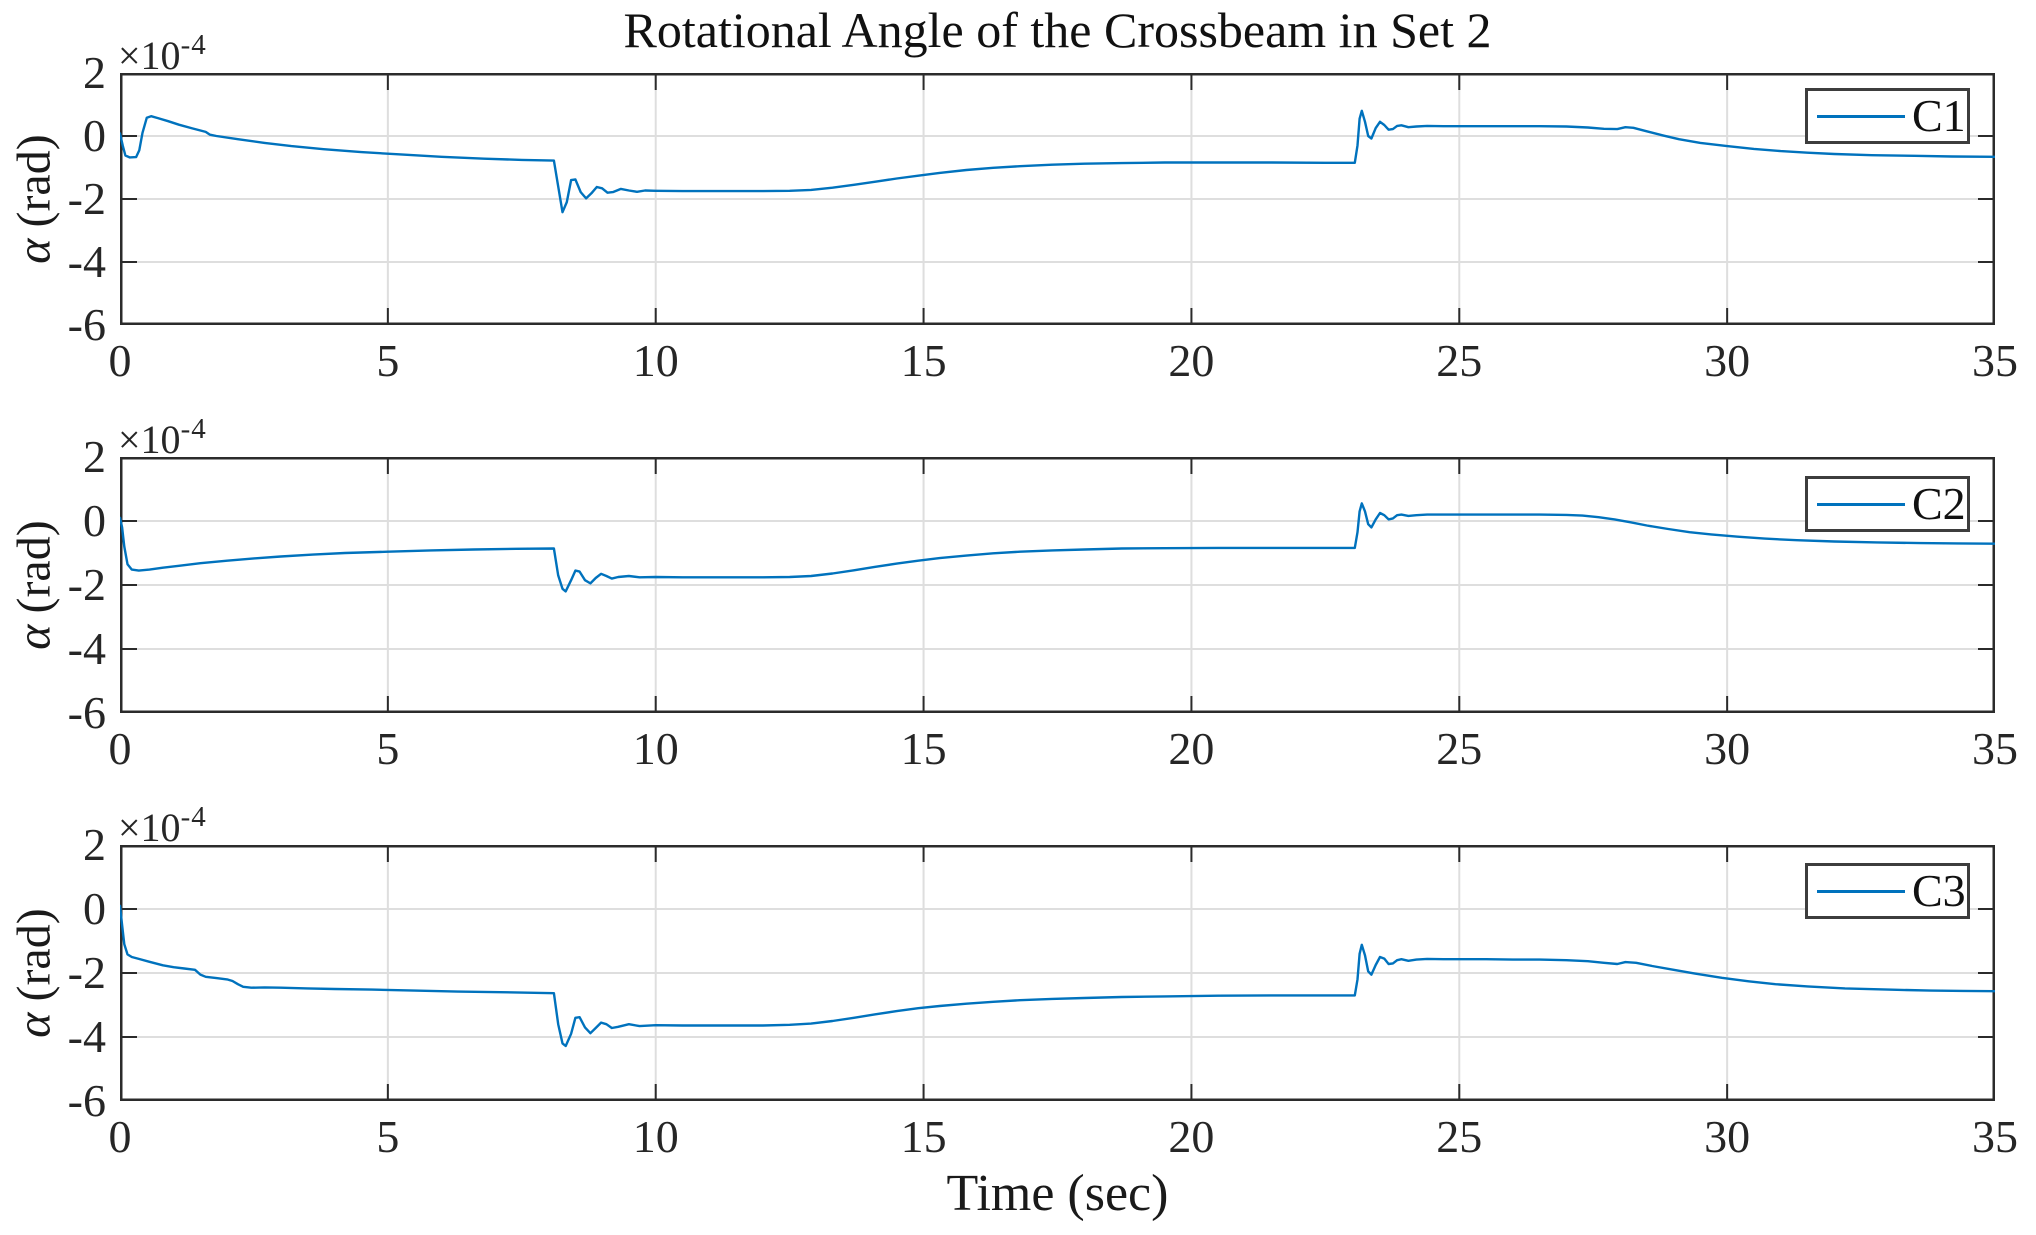 Image resolution: width=2036 pixels, height=1235 pixels. Describe the element at coordinates (1939, 503) in the screenshot. I see `legend-label: C2` at that location.